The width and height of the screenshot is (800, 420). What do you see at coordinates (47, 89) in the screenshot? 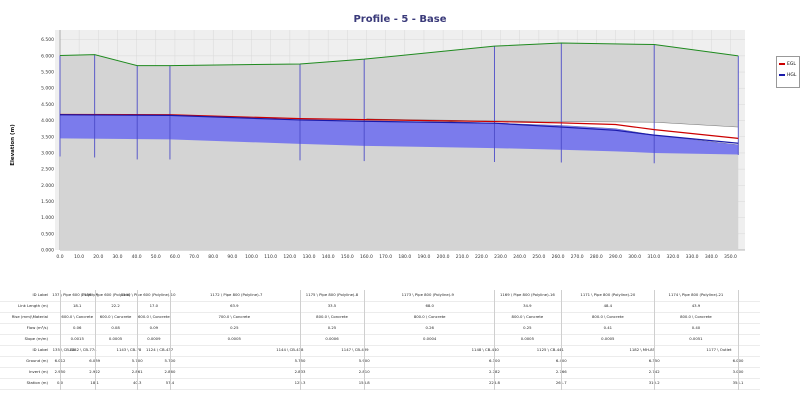
I see `y-tick-label: 5.000` at bounding box center [47, 89].